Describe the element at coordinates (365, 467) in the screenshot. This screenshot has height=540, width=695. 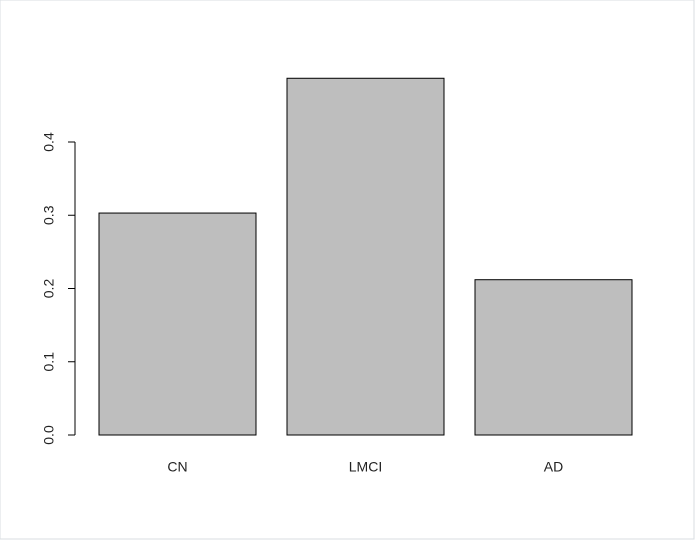
I see `x-tick-label: LMCI` at that location.